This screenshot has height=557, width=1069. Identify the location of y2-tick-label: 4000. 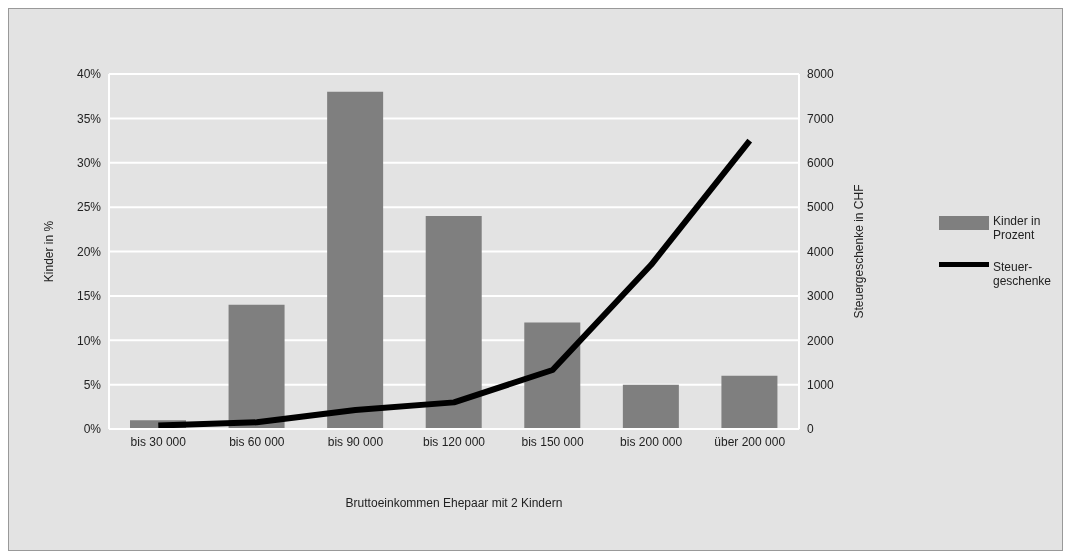
(821, 251).